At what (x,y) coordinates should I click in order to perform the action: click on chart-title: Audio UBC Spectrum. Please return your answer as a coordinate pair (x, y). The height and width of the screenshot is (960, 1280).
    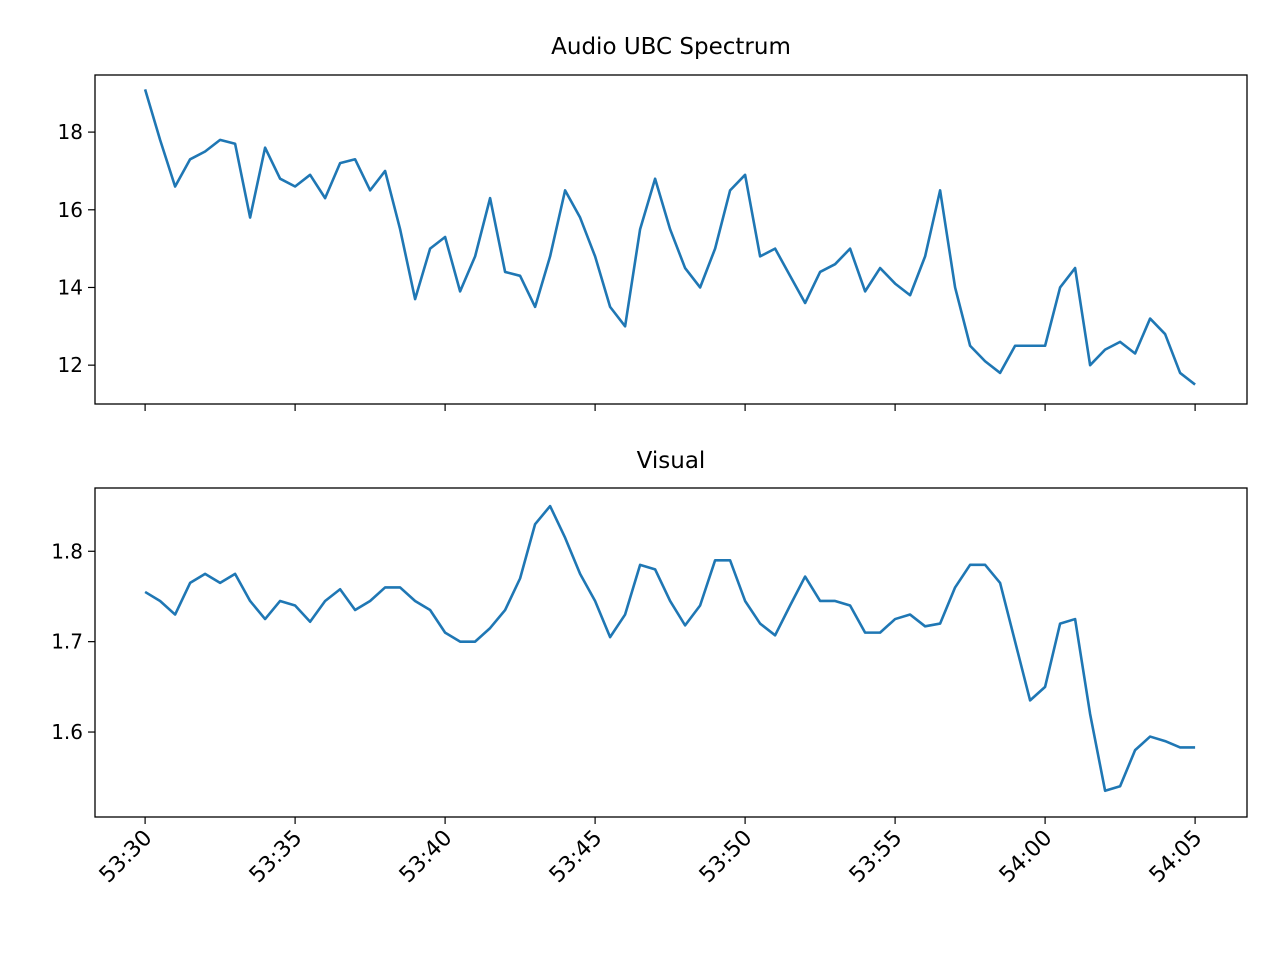
    Looking at the image, I should click on (671, 47).